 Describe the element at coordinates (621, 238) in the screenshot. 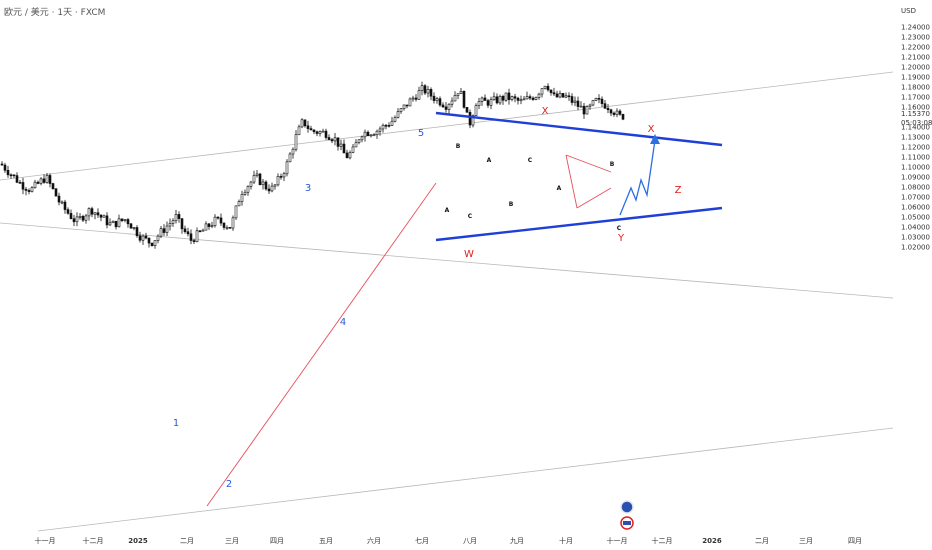

I see `wave-label: Y` at that location.